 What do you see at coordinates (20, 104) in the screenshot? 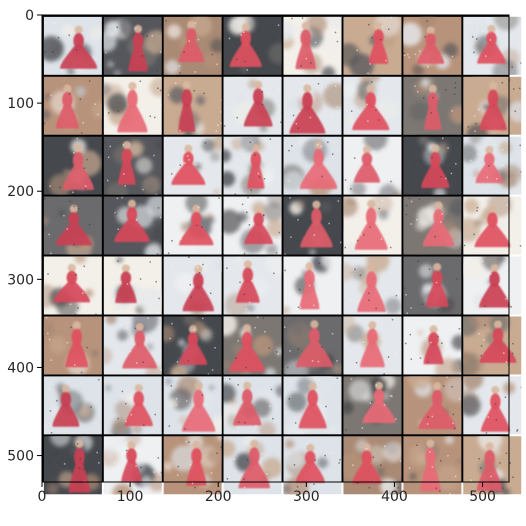
I see `y-tick-label: 100` at bounding box center [20, 104].